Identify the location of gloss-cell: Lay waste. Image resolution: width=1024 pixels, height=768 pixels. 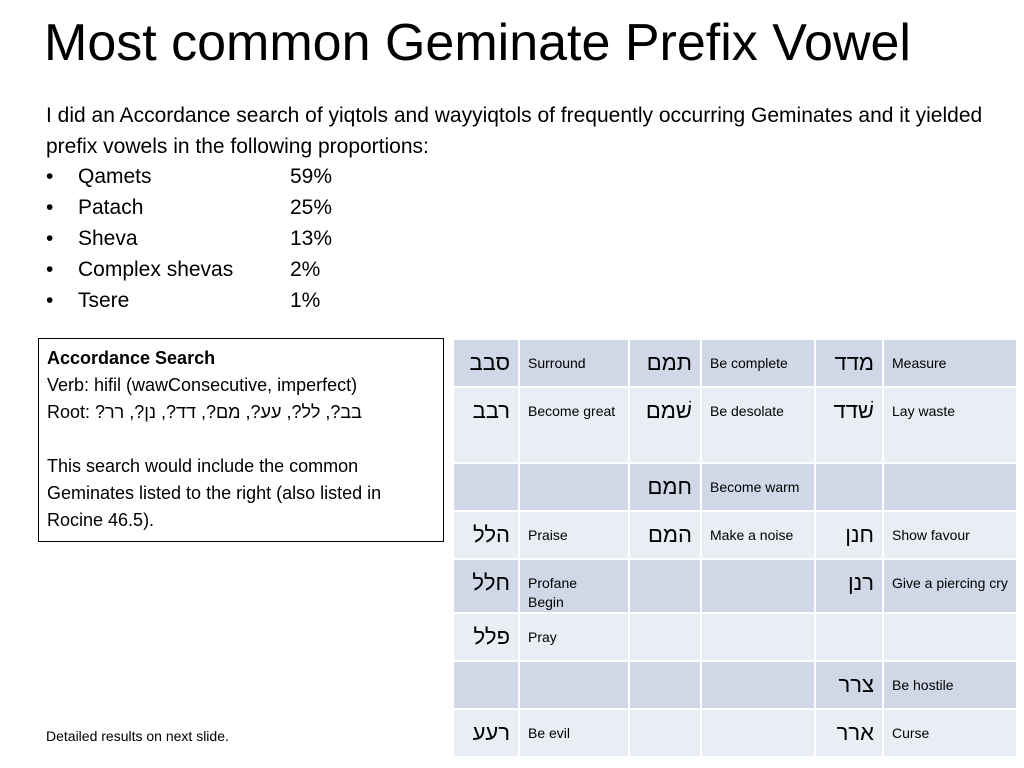
(950, 425).